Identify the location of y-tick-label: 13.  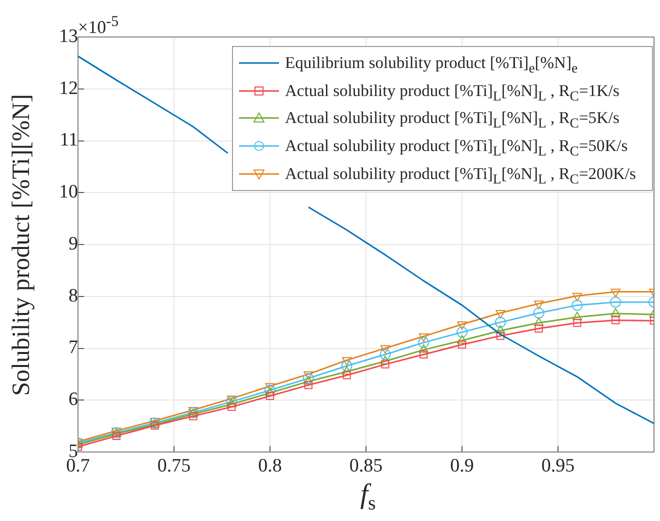
(68, 36).